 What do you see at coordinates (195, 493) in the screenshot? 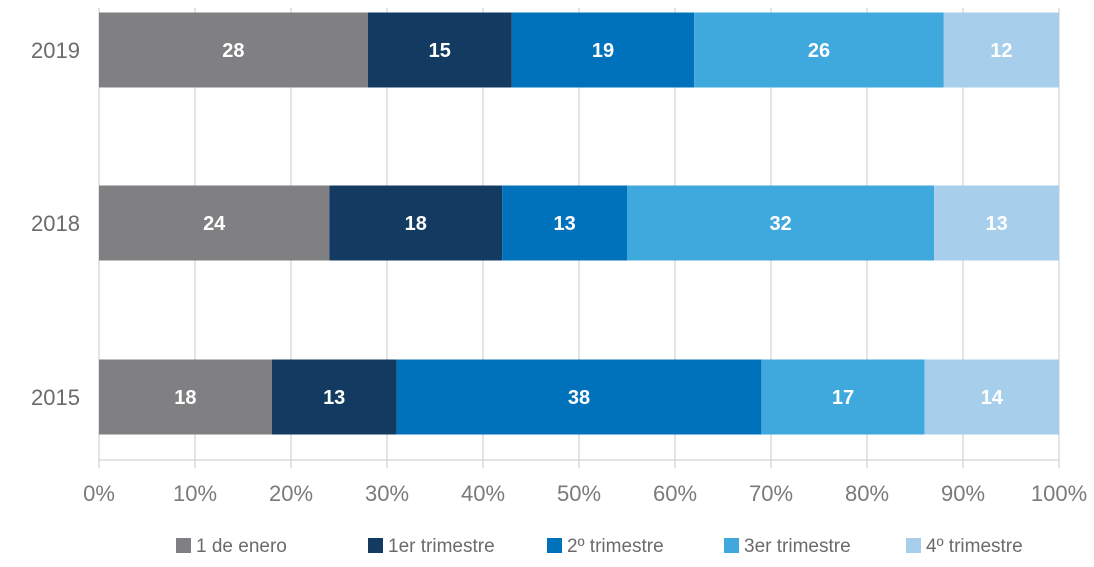
I see `x-tick-label: 10%` at bounding box center [195, 493].